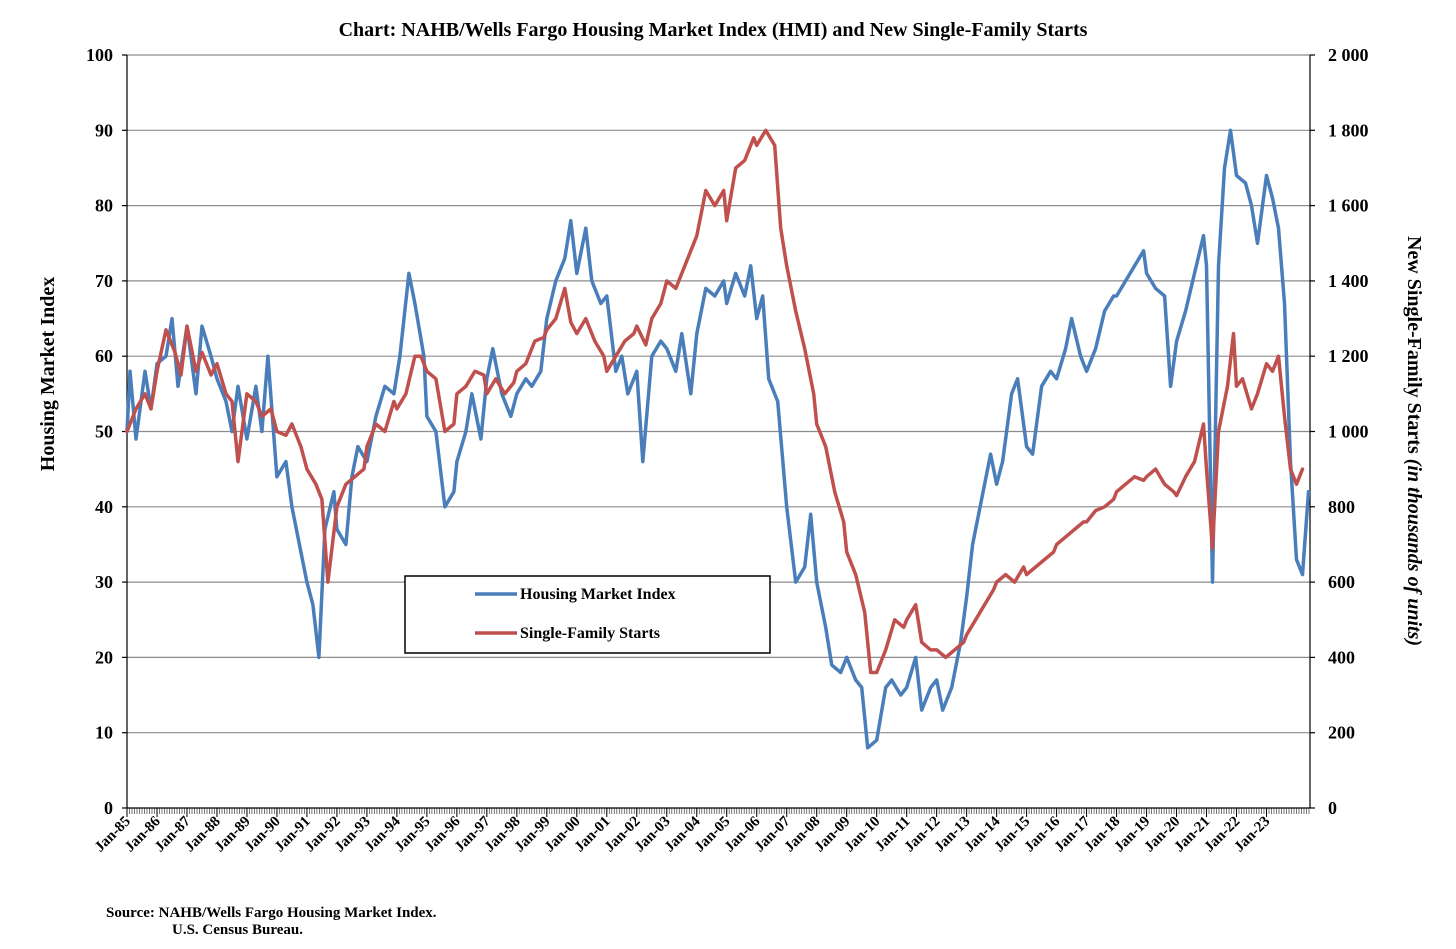 The width and height of the screenshot is (1456, 949). Describe the element at coordinates (1348, 281) in the screenshot. I see `right-tick-label: 1 400` at that location.